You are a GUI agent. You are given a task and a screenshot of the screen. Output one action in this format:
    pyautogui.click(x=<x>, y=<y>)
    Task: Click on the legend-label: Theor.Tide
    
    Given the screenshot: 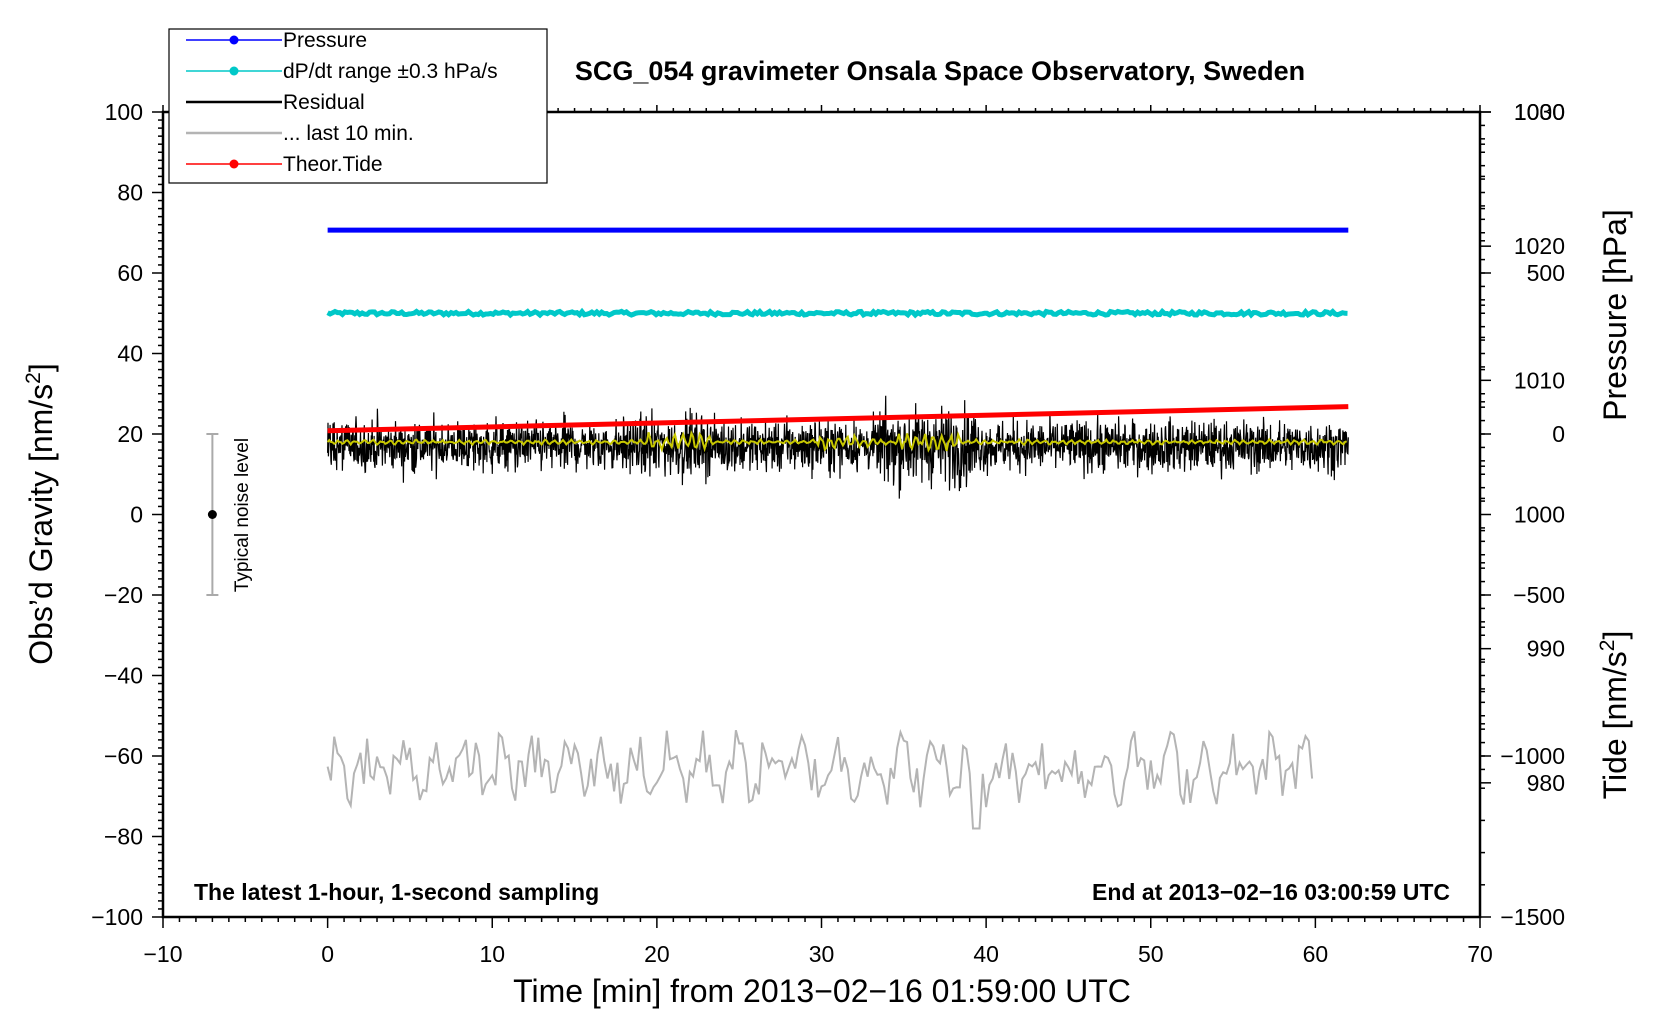 What is the action you would take?
    pyautogui.click(x=333, y=164)
    